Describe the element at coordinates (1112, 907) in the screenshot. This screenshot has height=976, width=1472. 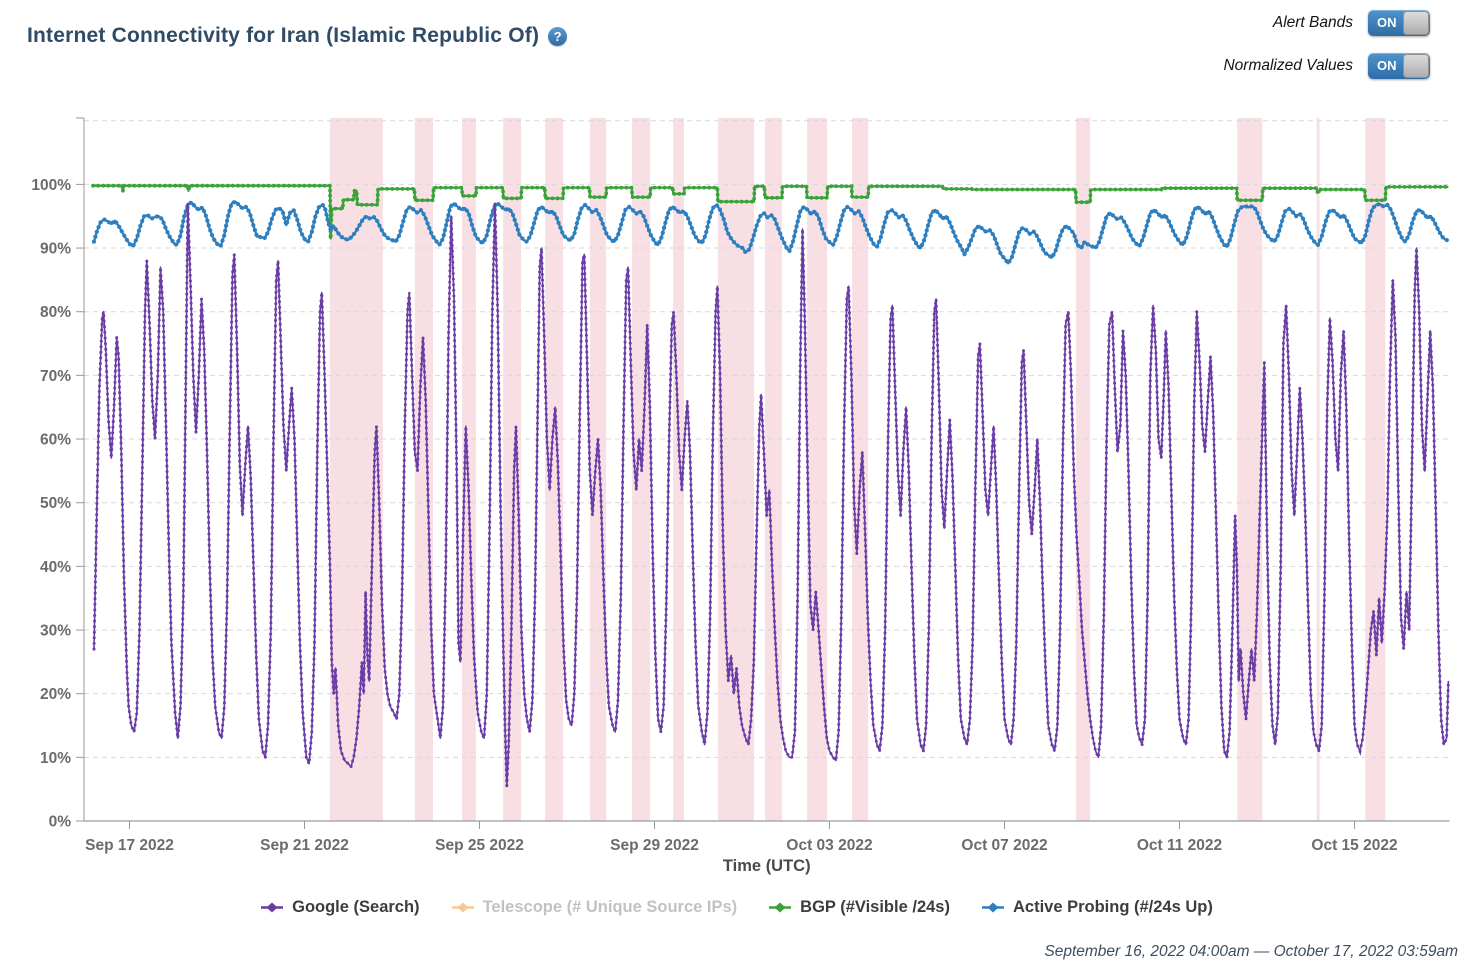
I see `legend-label: Active Probing (#/24s Up)` at that location.